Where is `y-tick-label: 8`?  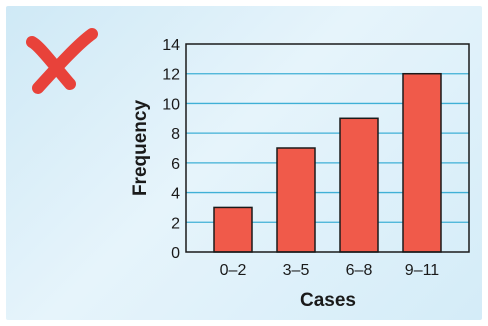
y-tick-label: 8 is located at coordinates (175, 134).